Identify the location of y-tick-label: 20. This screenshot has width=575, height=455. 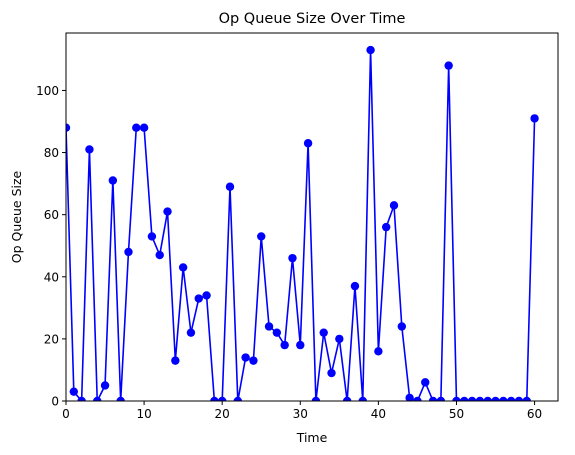
(51, 339).